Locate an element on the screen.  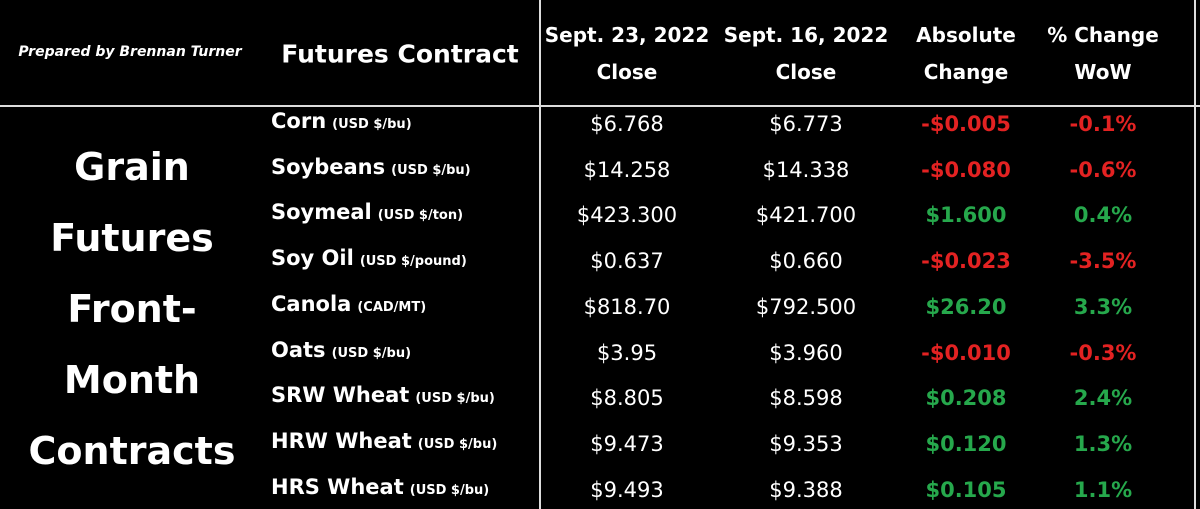
contract-unit: (USD $/ton) is located at coordinates (420, 216).